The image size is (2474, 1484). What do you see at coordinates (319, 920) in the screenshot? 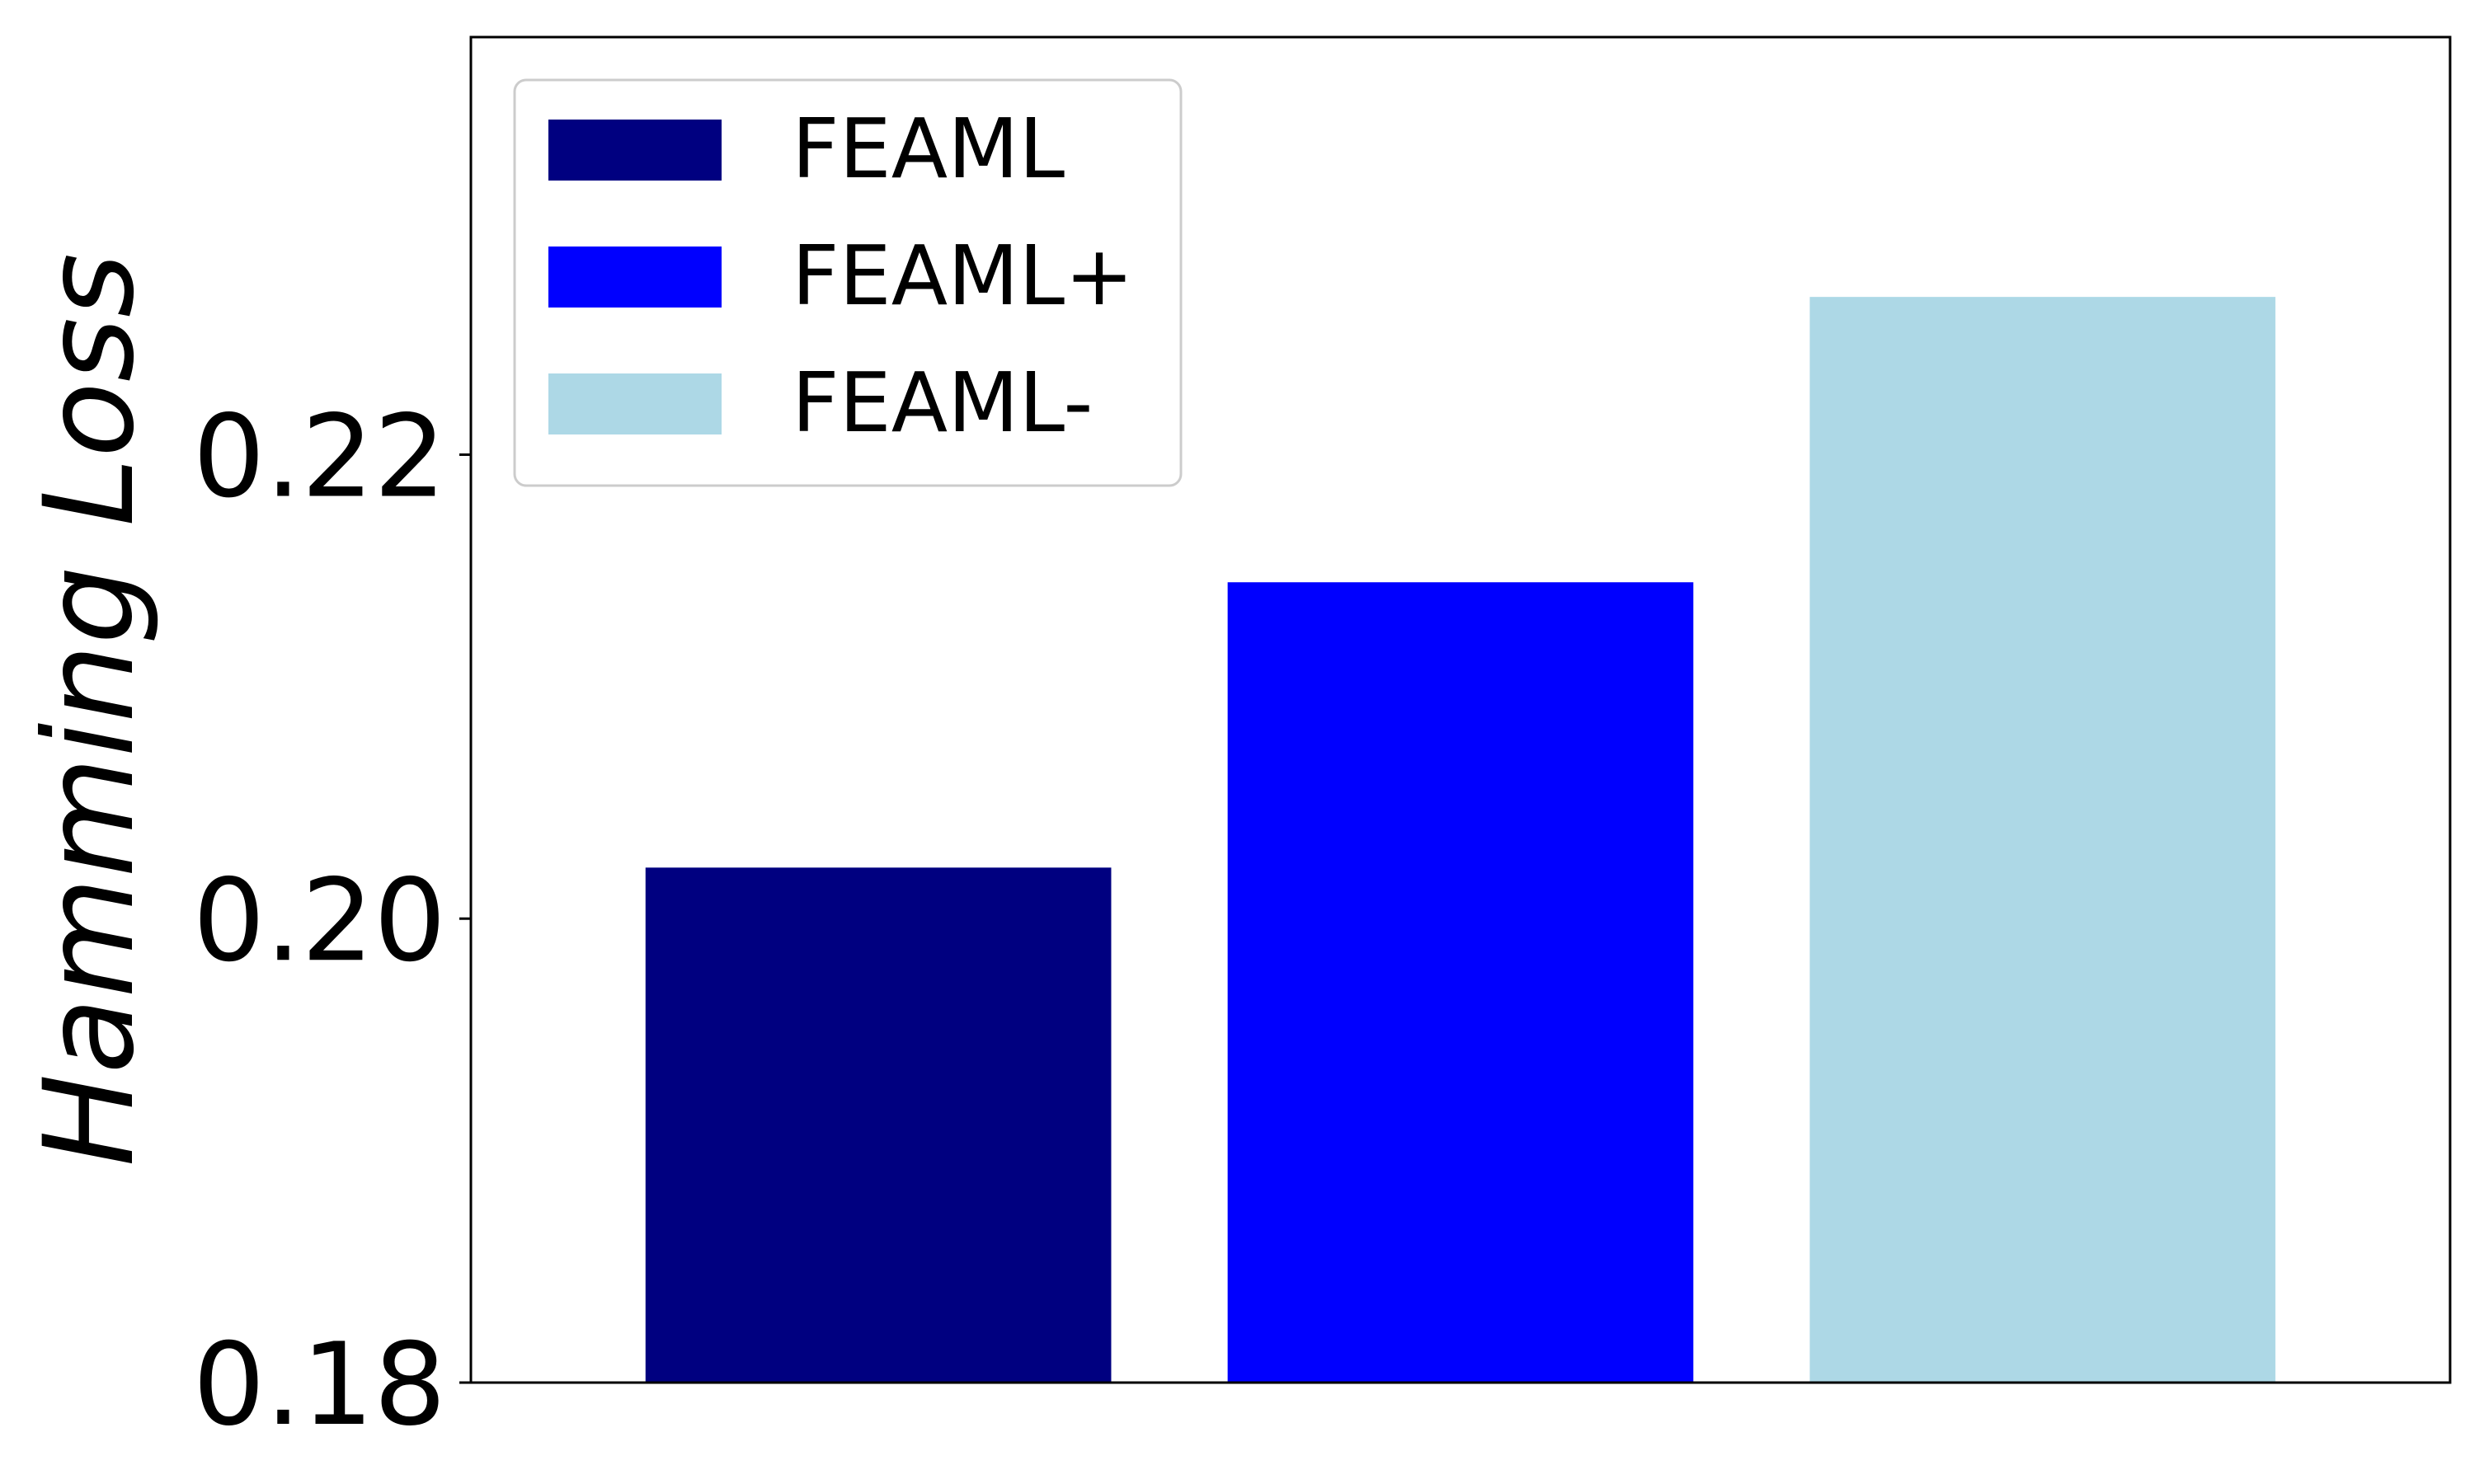
I see `y-tick-label: 0.20` at bounding box center [319, 920].